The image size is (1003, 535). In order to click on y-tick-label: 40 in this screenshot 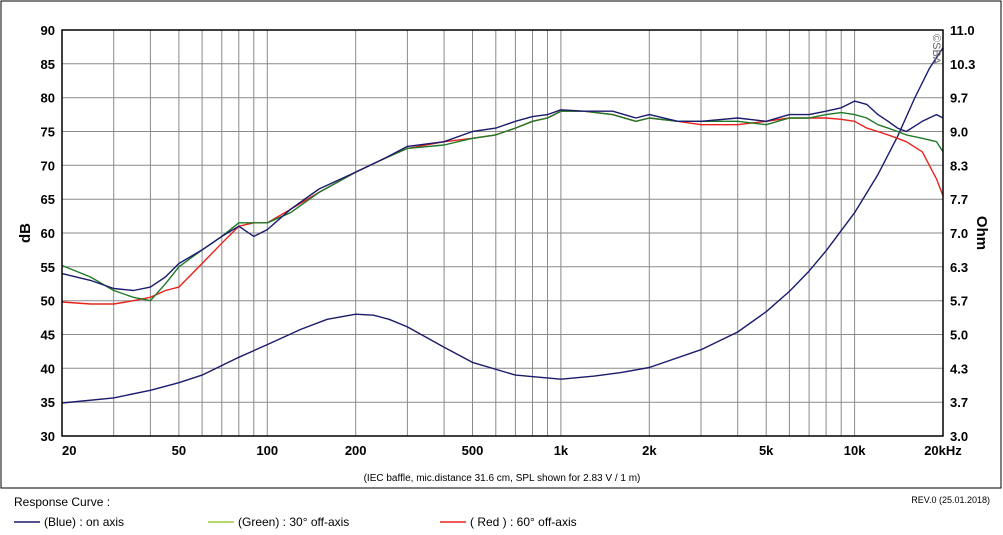, I will do `click(48, 368)`.